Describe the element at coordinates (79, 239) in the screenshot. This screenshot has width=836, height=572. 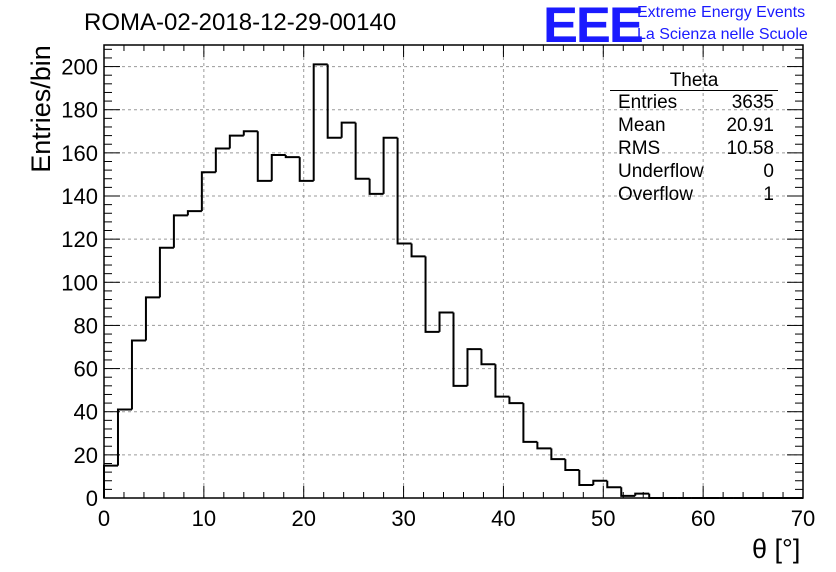
I see `y-tick-label: 120` at that location.